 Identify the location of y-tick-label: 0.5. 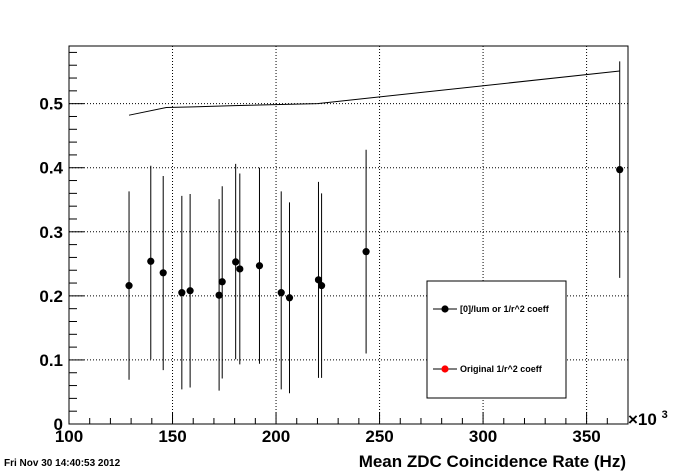
(51, 104).